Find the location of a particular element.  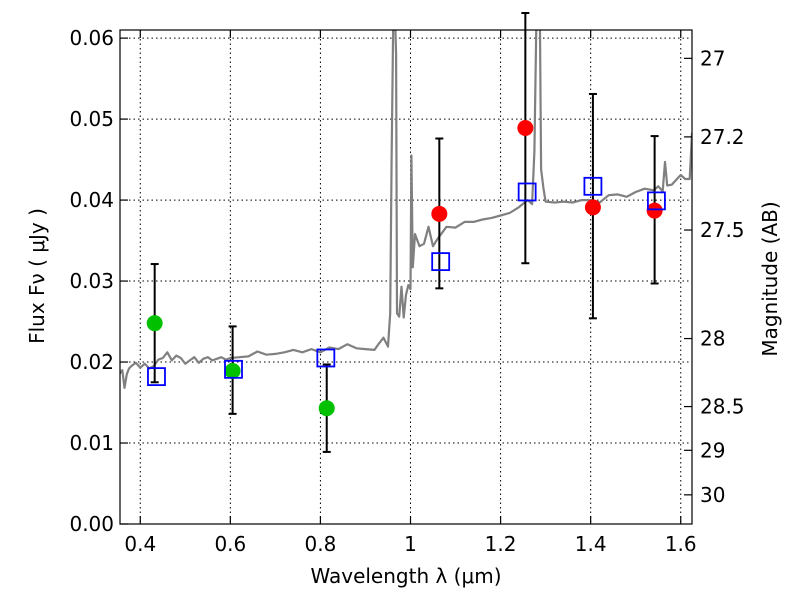

y-tick-label: 0.06 is located at coordinates (91, 38).